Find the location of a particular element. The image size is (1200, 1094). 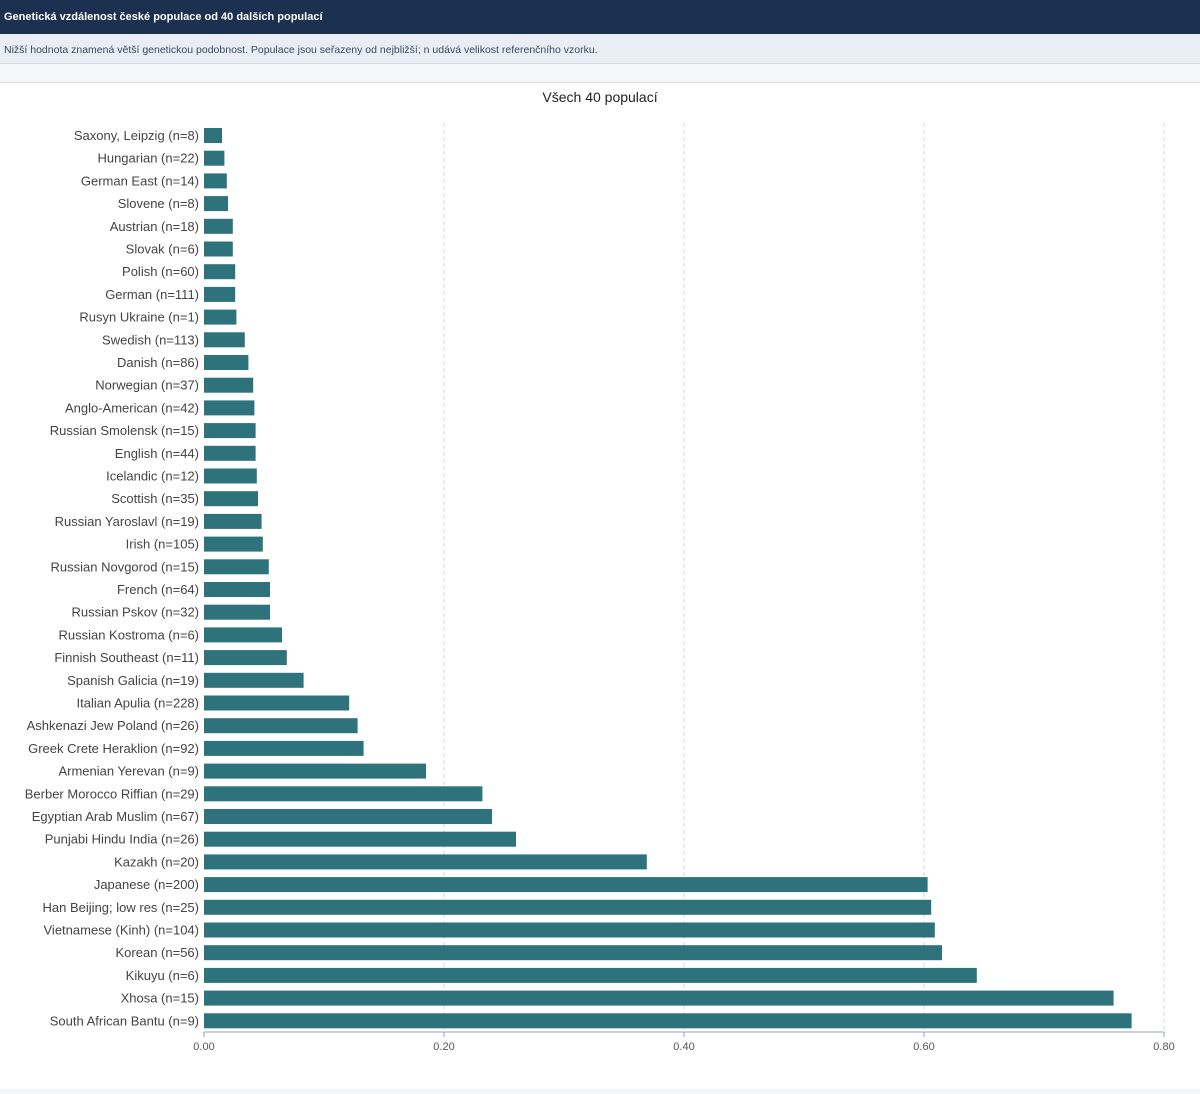

chart-title: Všech 40 populací is located at coordinates (599, 97).